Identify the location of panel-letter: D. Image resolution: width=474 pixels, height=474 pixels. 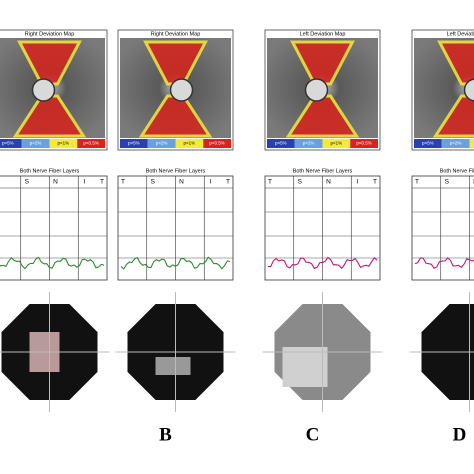
(460, 434).